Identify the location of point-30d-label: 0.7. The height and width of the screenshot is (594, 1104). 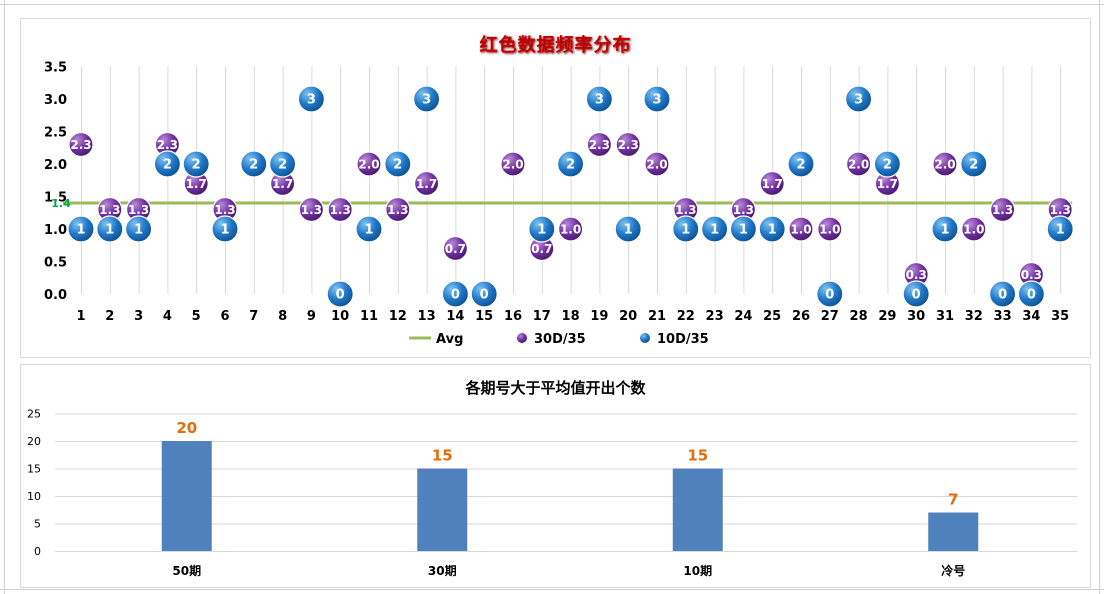
(455, 249).